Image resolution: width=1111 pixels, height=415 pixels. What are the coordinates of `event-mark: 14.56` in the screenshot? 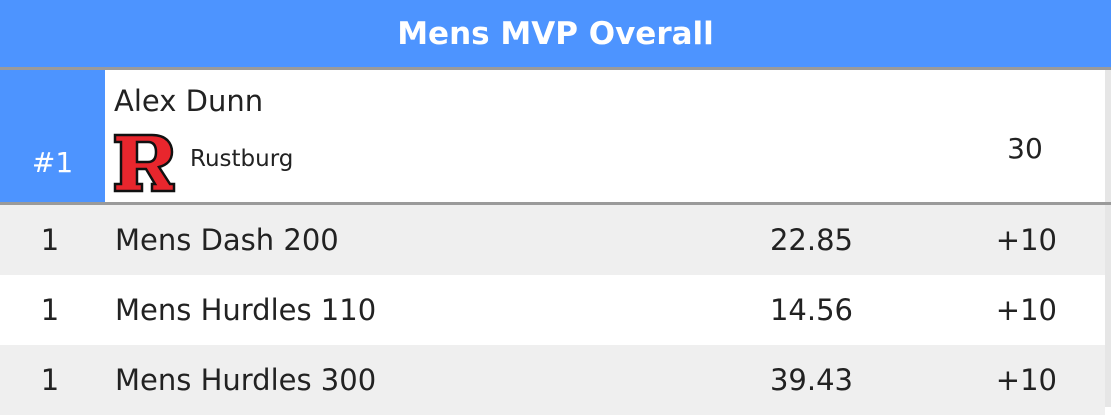 It's located at (811, 310).